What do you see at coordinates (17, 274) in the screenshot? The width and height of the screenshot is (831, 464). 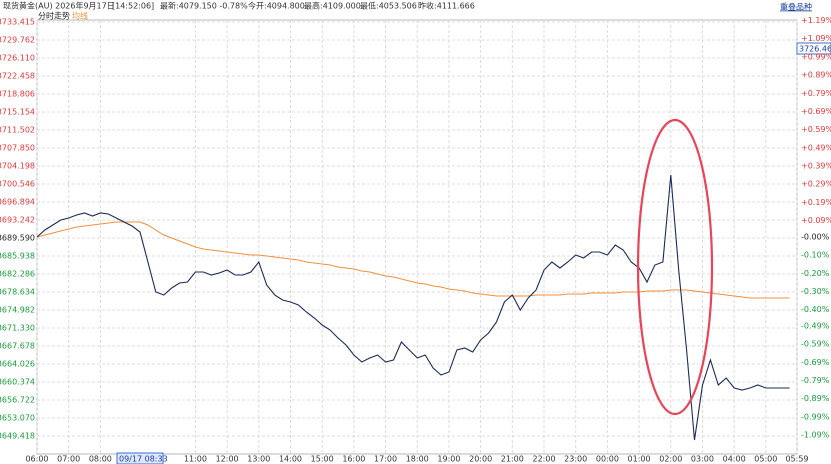 I see `y-tick-label: 3682.286` at bounding box center [17, 274].